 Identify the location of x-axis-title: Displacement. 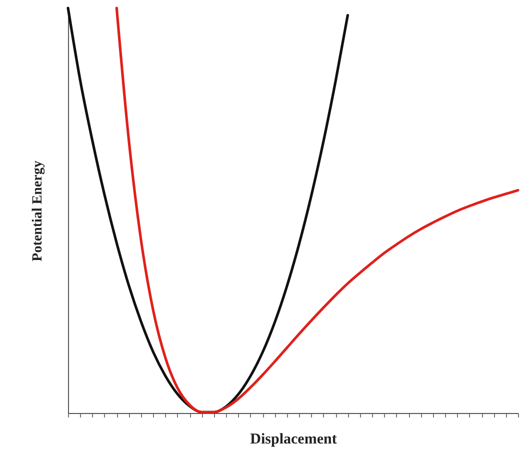
(293, 440).